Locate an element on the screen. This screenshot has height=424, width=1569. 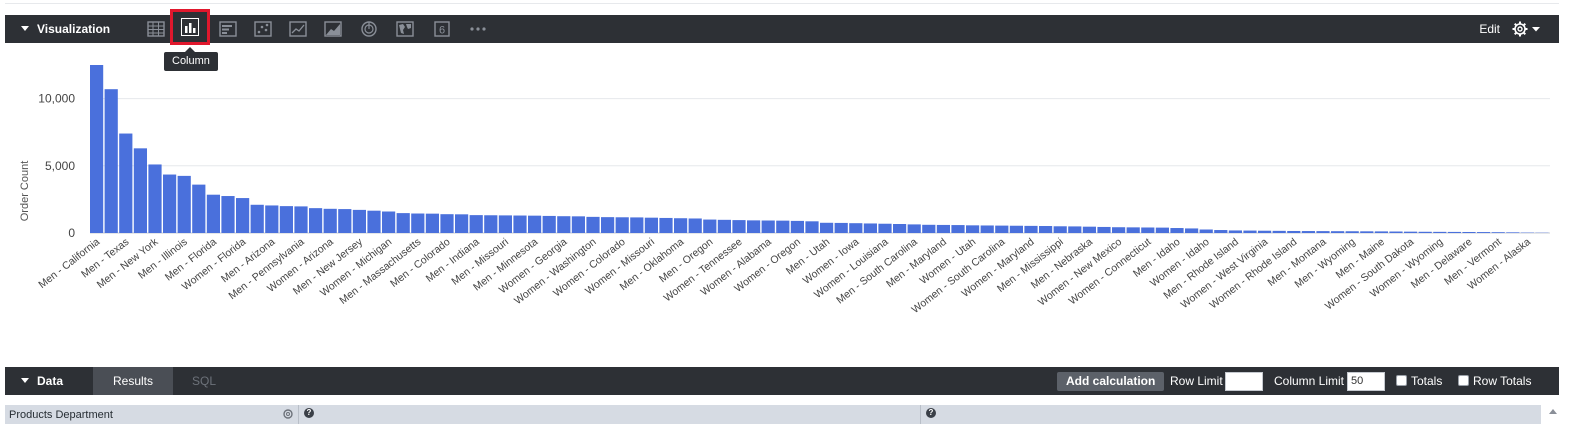
settings-gear-icon is located at coordinates (1527, 29).